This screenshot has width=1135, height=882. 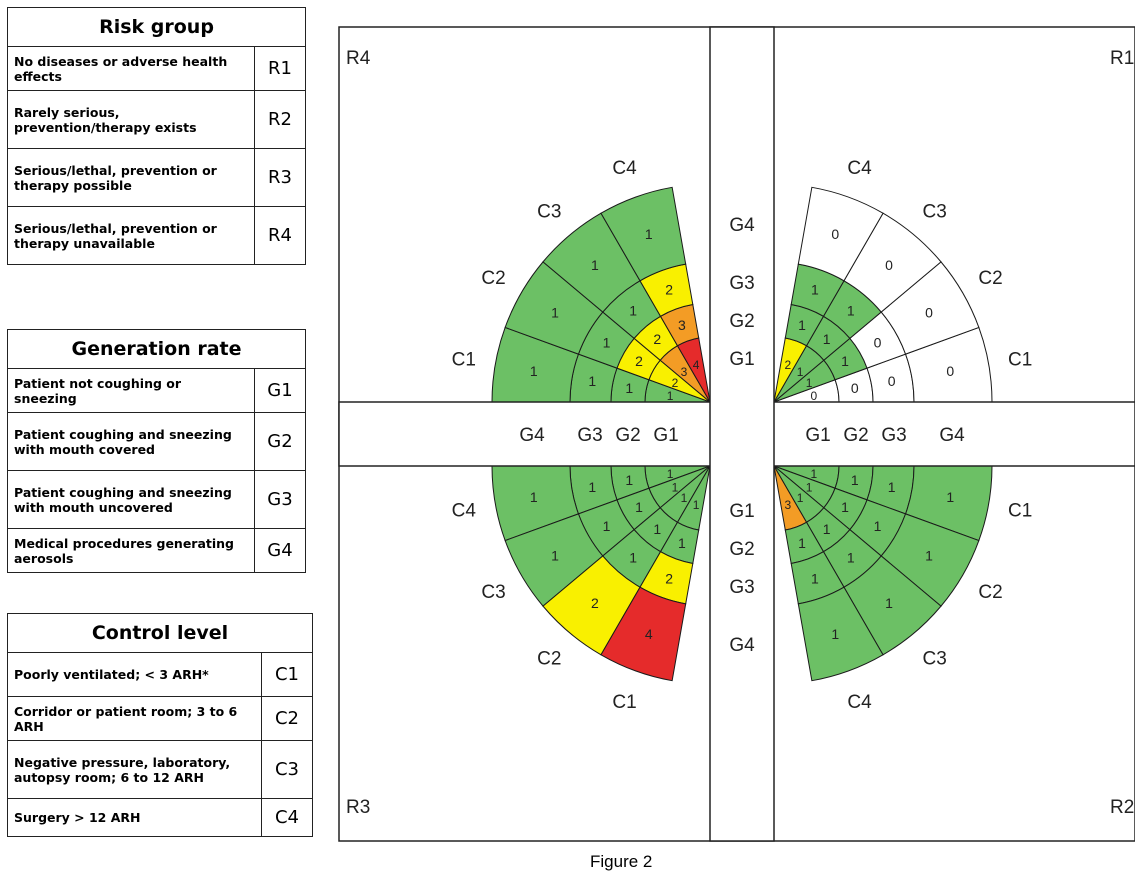 What do you see at coordinates (684, 372) in the screenshot?
I see `sector-score-r4-c3-g1: 3` at bounding box center [684, 372].